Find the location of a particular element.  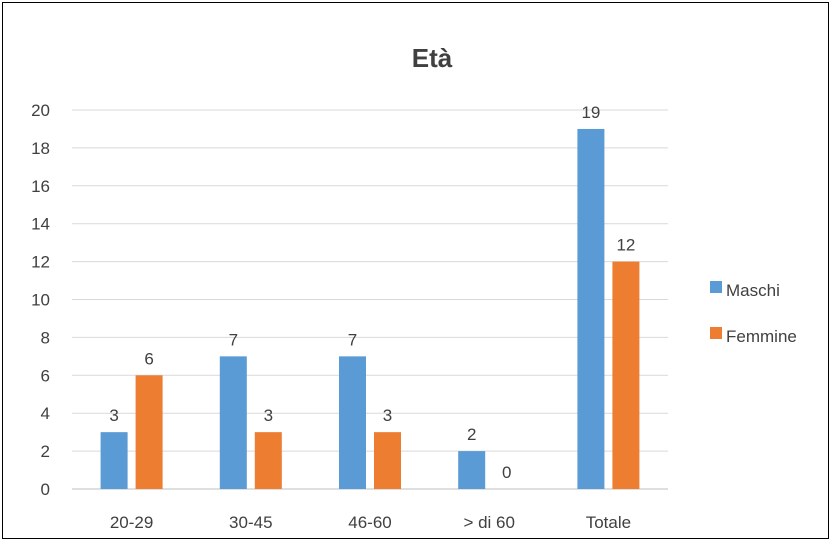

x-tick-label: 20-29 is located at coordinates (131, 522).